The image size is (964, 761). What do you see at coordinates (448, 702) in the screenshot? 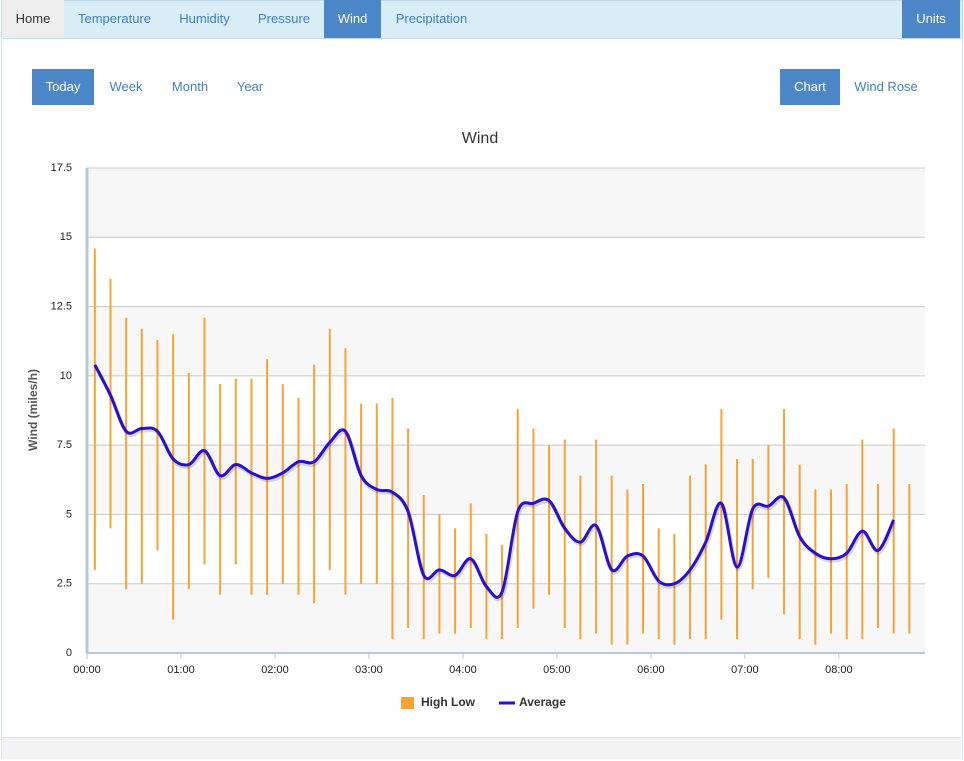
I see `legend-label: High Low` at bounding box center [448, 702].